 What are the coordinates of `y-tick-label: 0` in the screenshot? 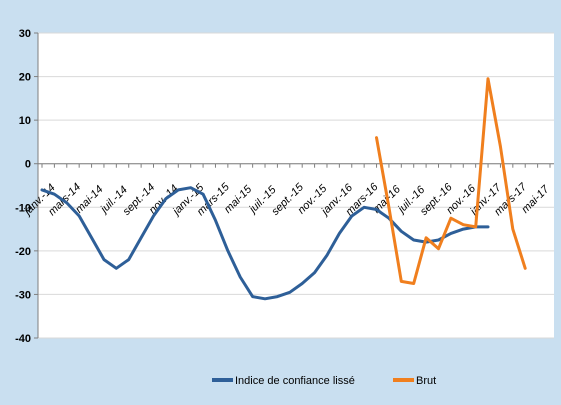 It's located at (28, 165).